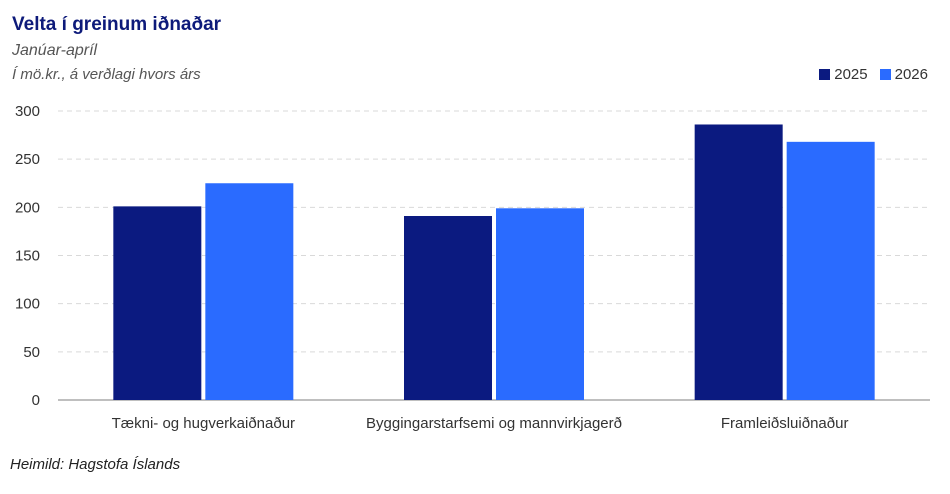 This screenshot has width=950, height=494. Describe the element at coordinates (27, 159) in the screenshot. I see `y-tick-label: 250` at that location.